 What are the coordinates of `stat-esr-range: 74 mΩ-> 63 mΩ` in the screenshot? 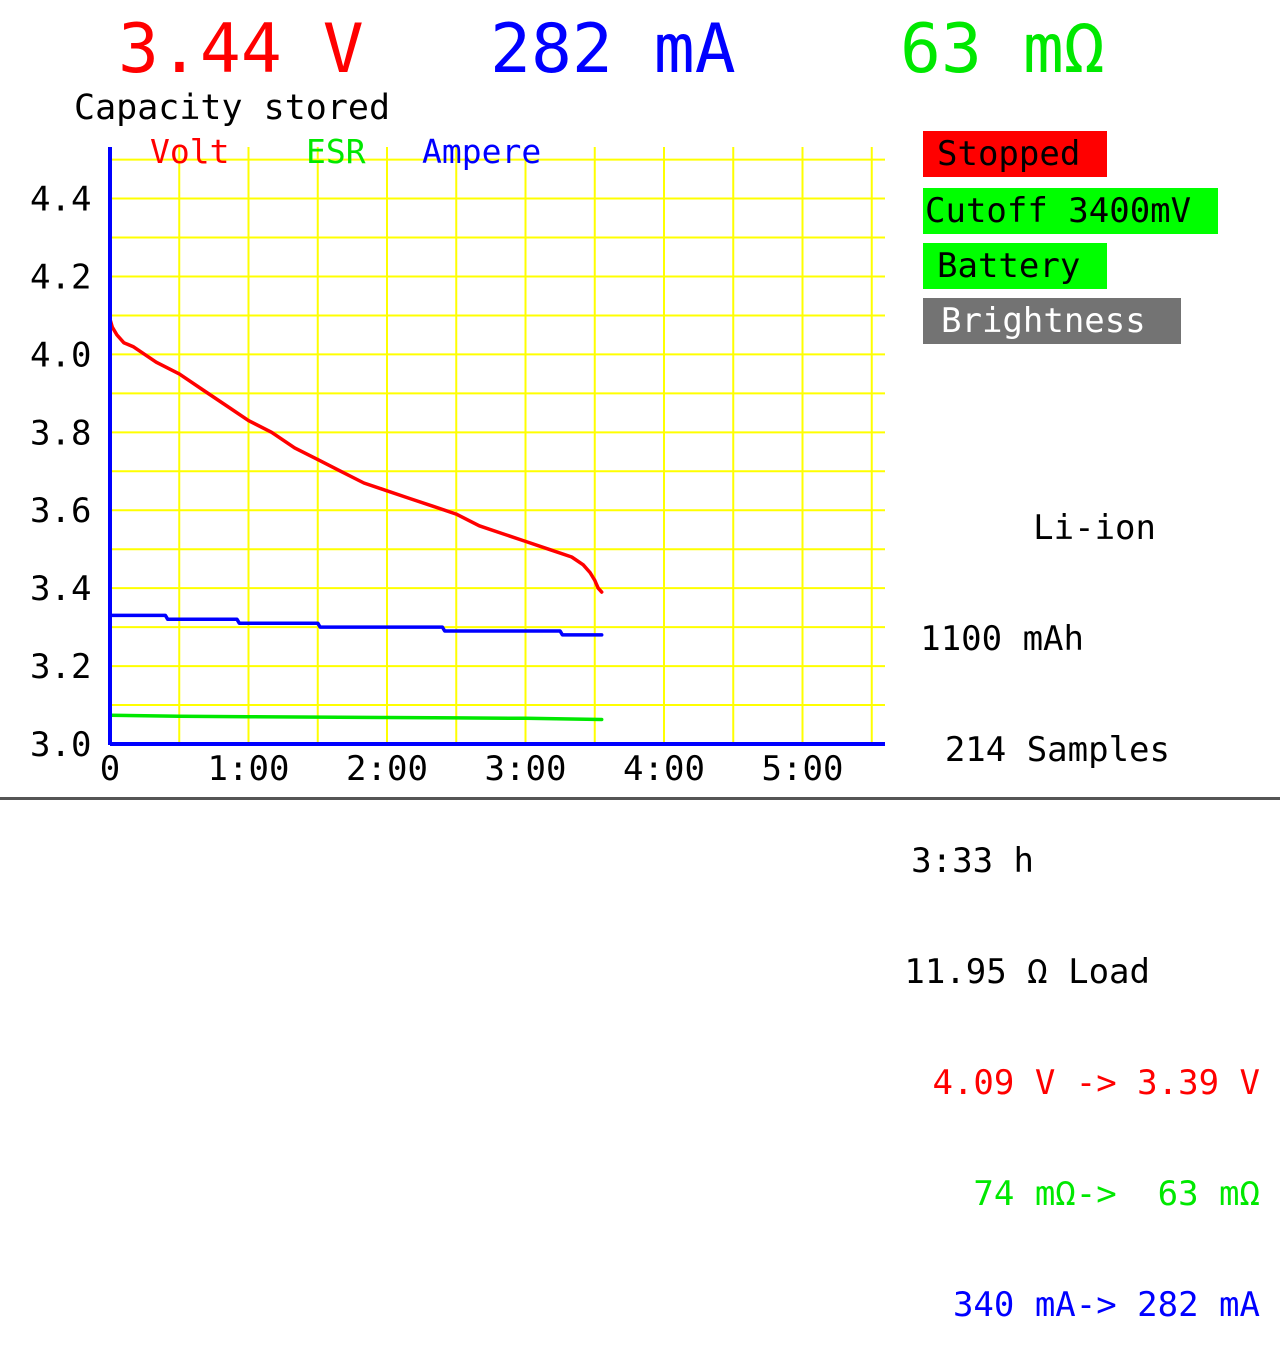 It's located at (1116, 1194).